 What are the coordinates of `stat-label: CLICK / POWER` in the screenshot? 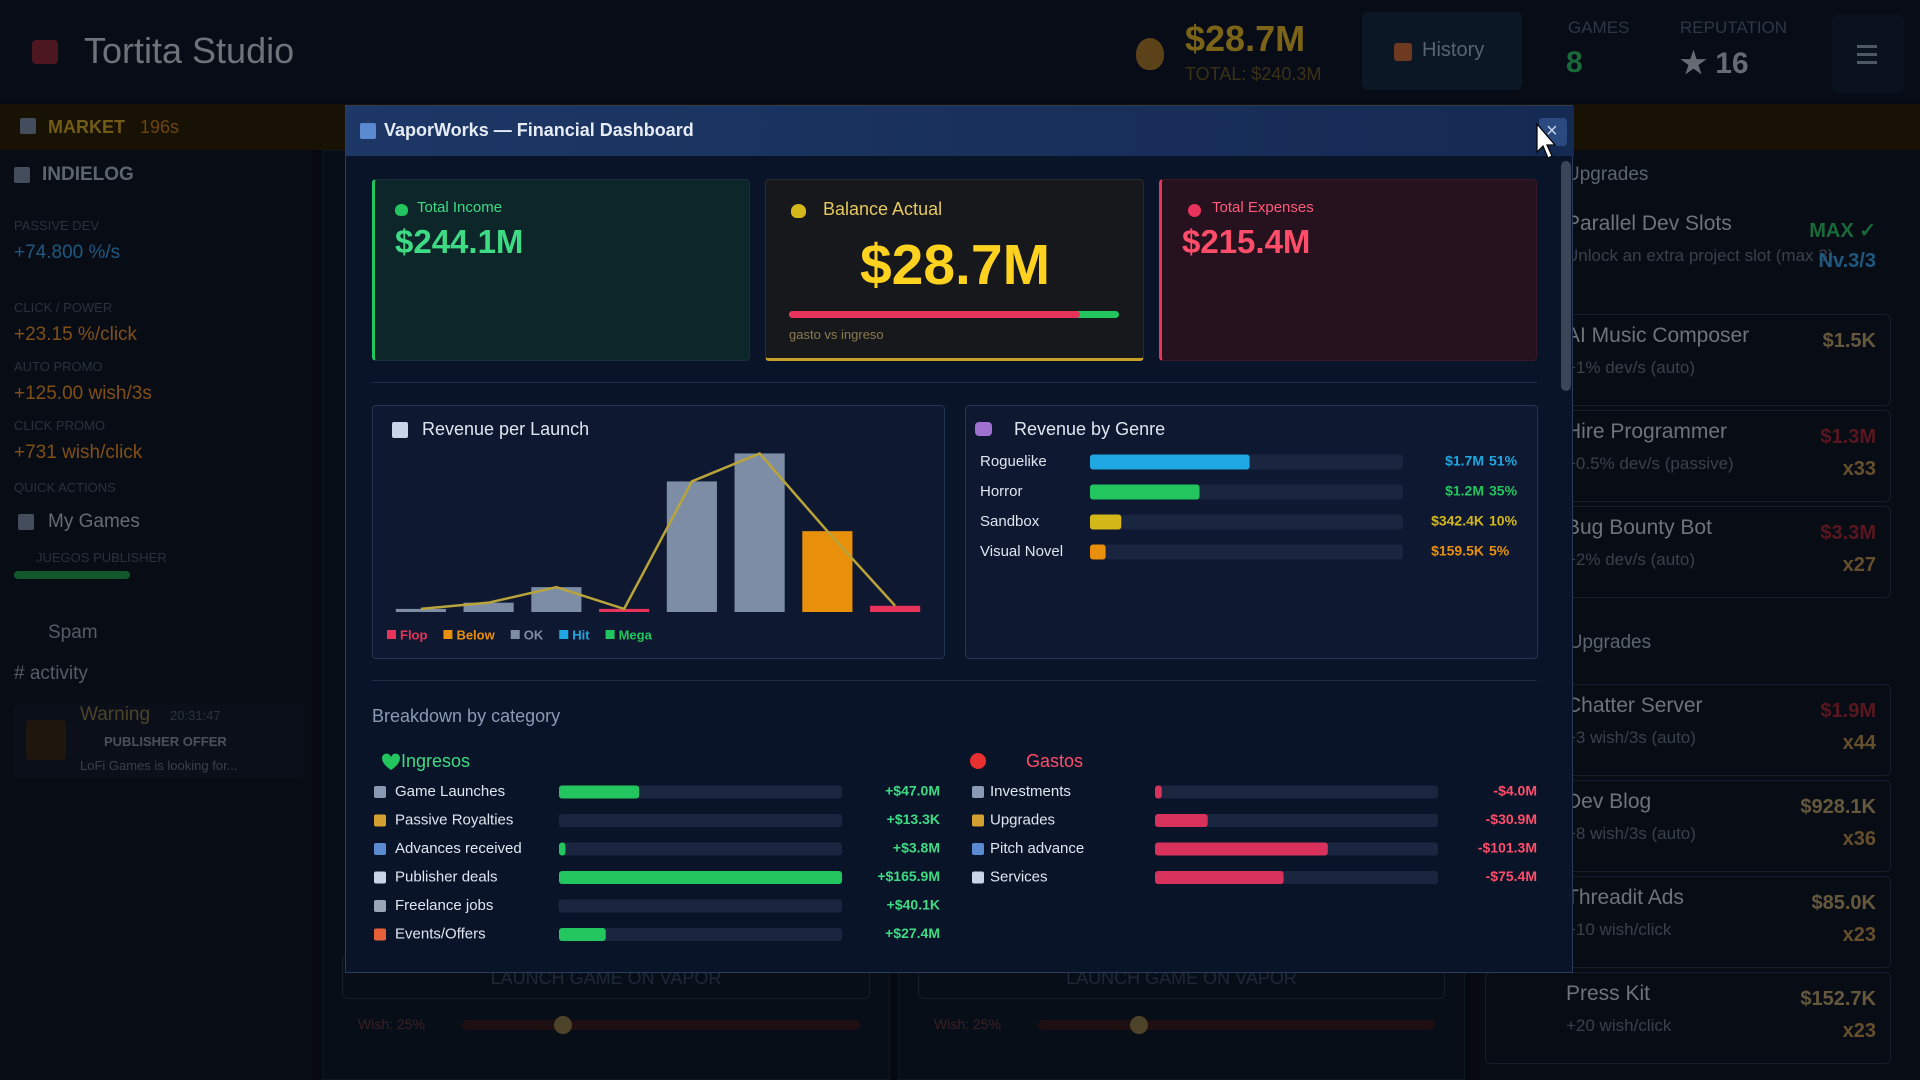 It's located at (63, 307).